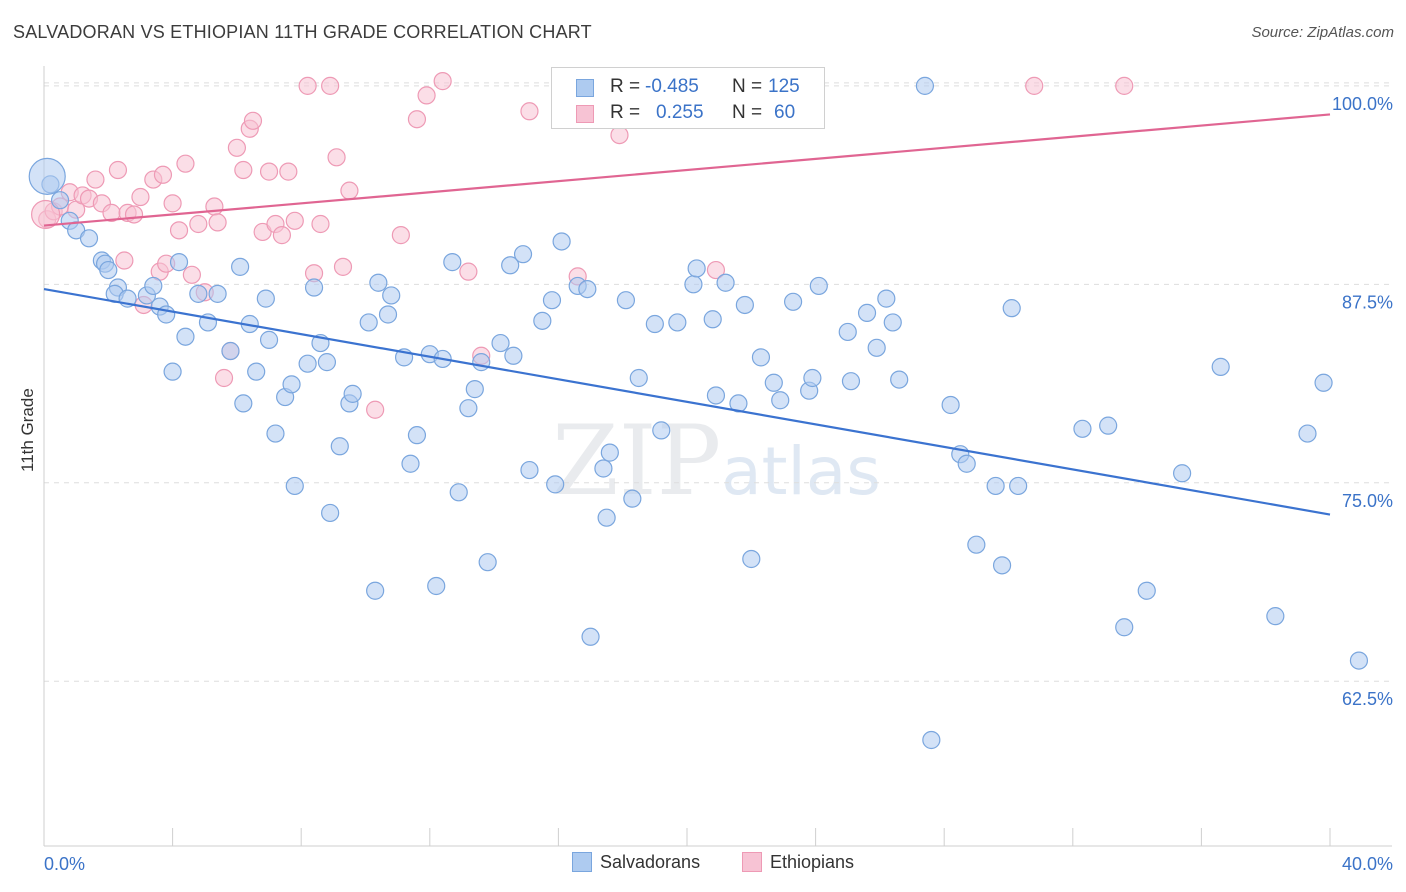 Image resolution: width=1406 pixels, height=892 pixels. What do you see at coordinates (1322, 32) in the screenshot?
I see `source-credit: Source: ZipAtlas.com` at bounding box center [1322, 32].